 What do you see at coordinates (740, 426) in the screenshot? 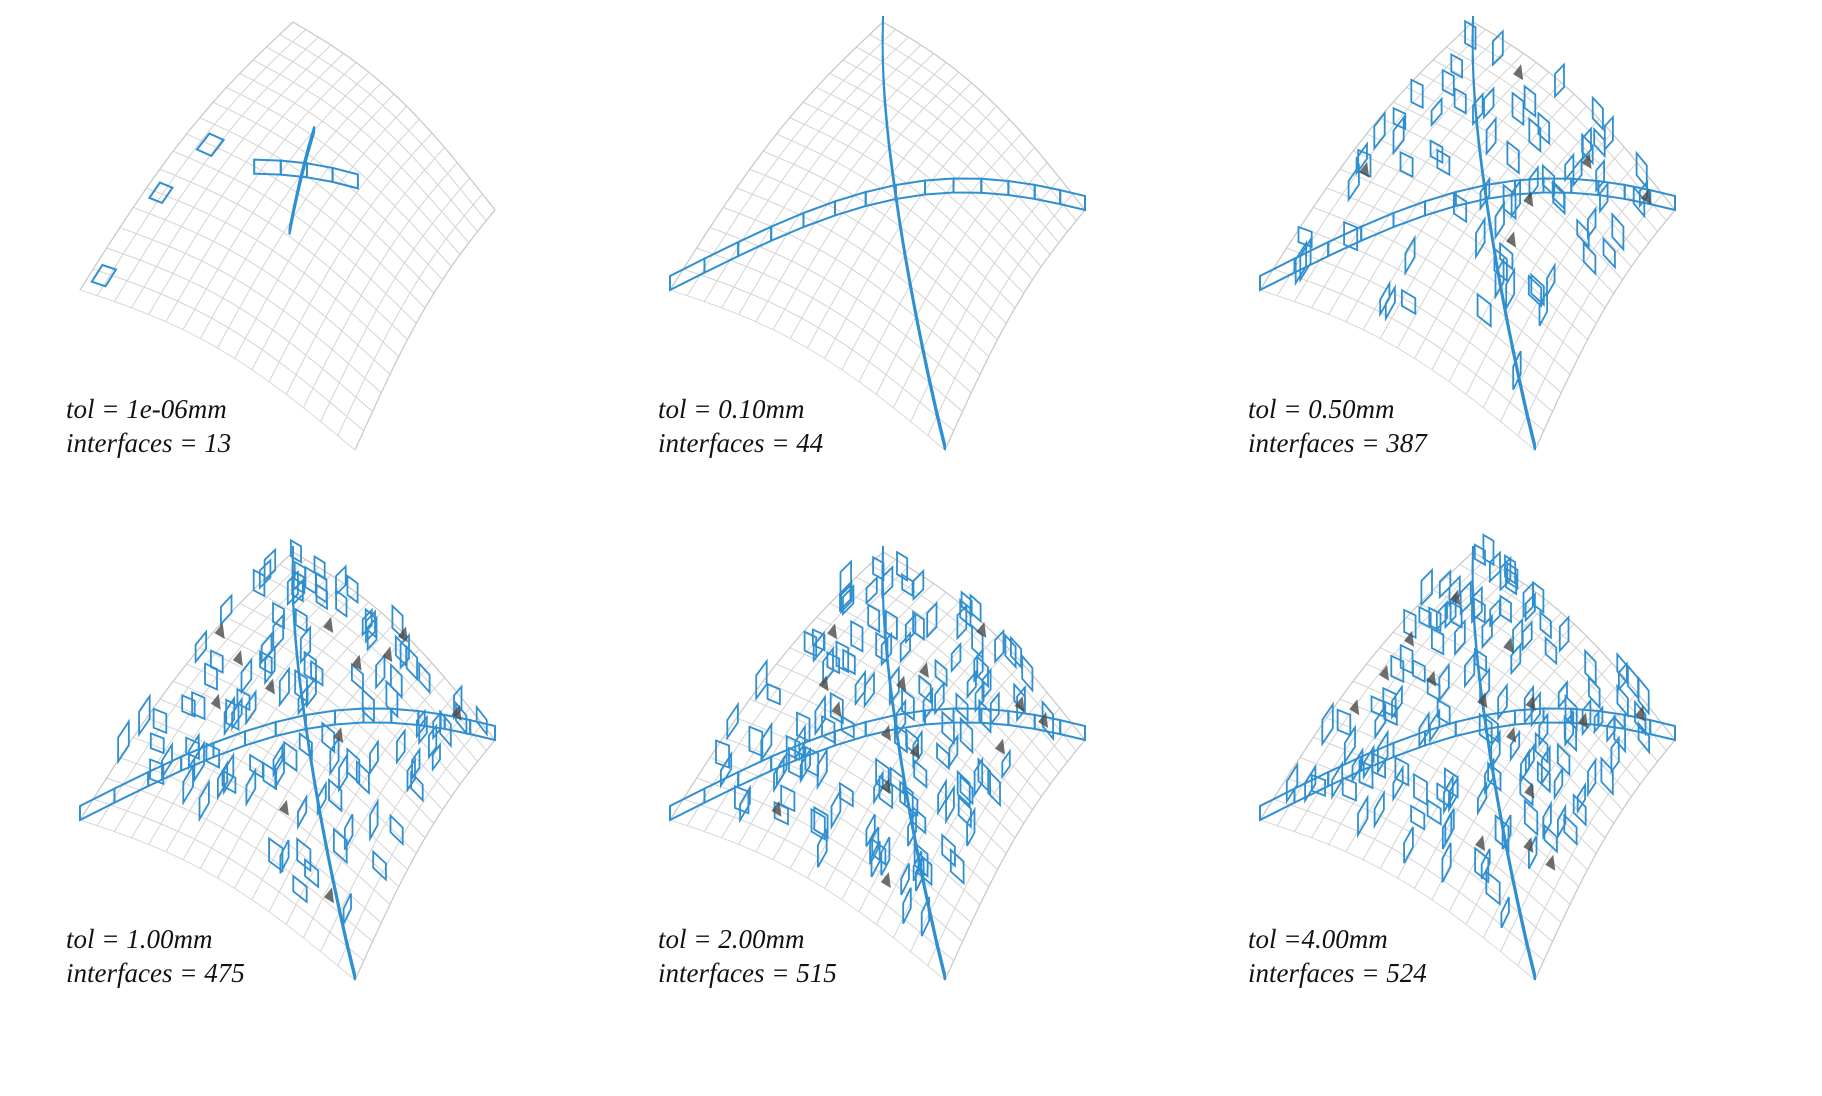
I see `panel-label-2: tol = 0.10mm interfaces = 44` at bounding box center [740, 426].